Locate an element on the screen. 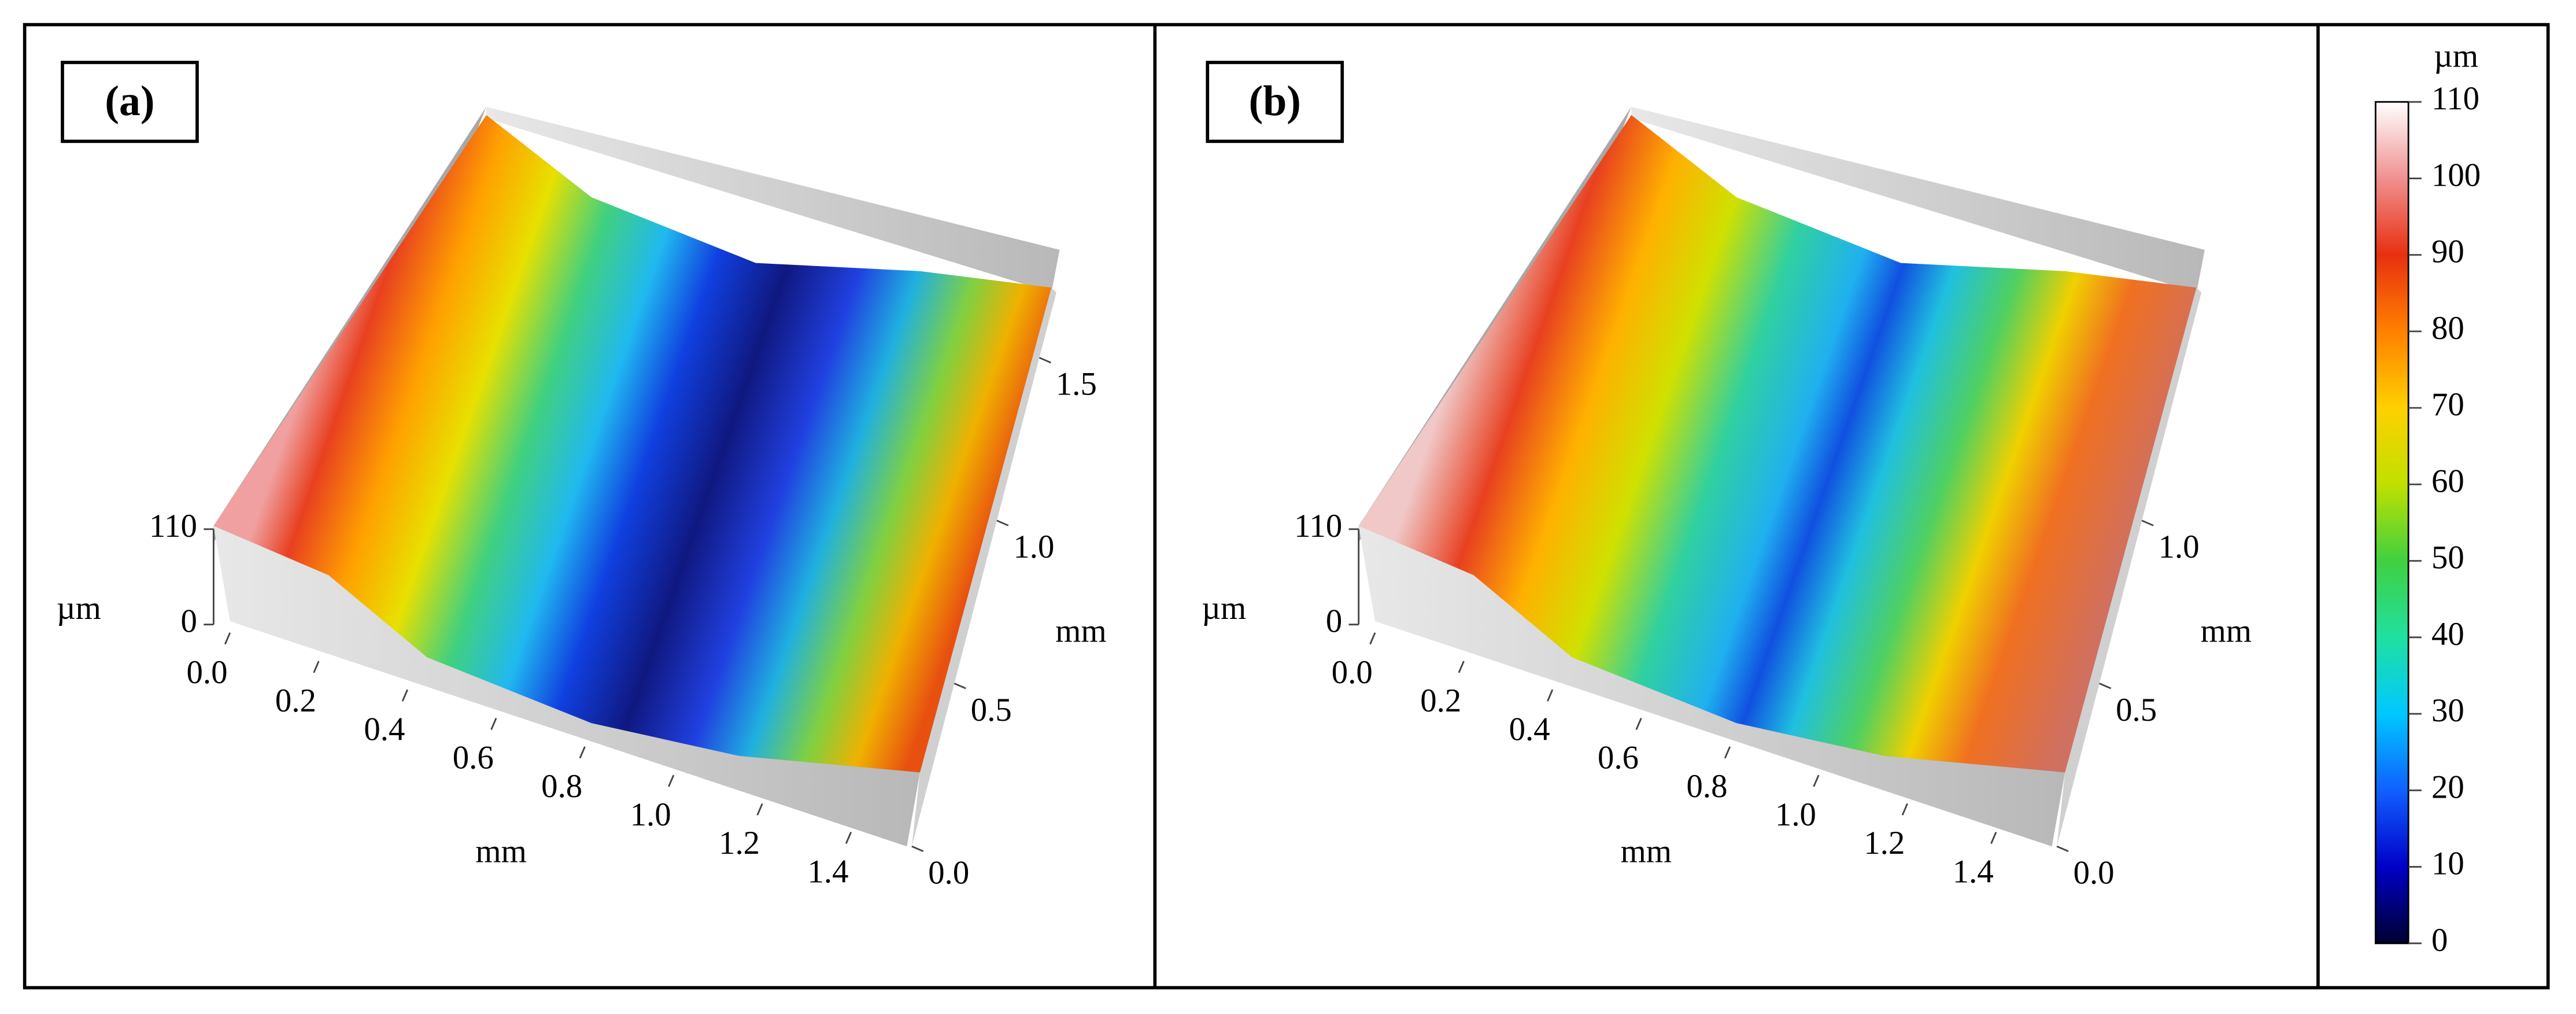  colorbar-tick-label: 90 is located at coordinates (2447, 252).